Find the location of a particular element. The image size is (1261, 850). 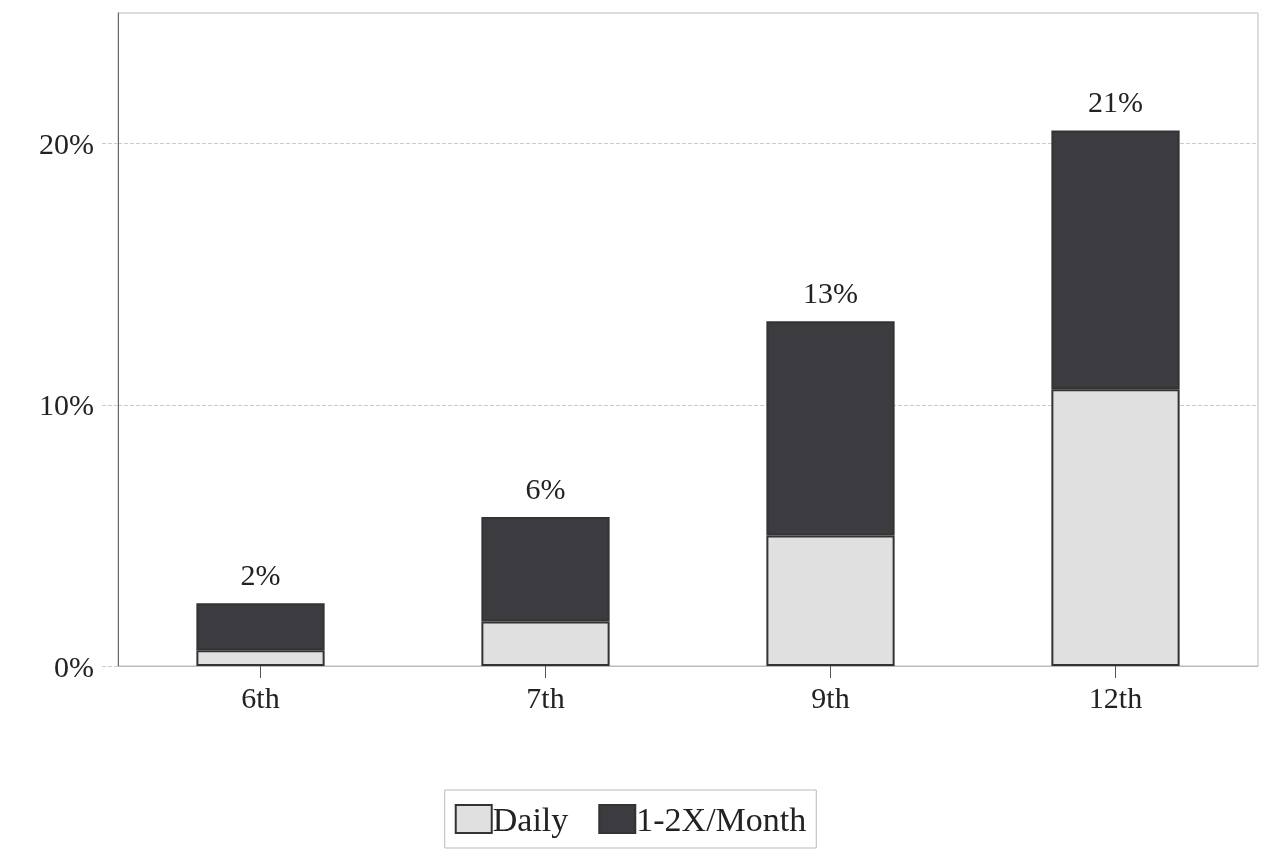

total-label: 2% is located at coordinates (260, 574).